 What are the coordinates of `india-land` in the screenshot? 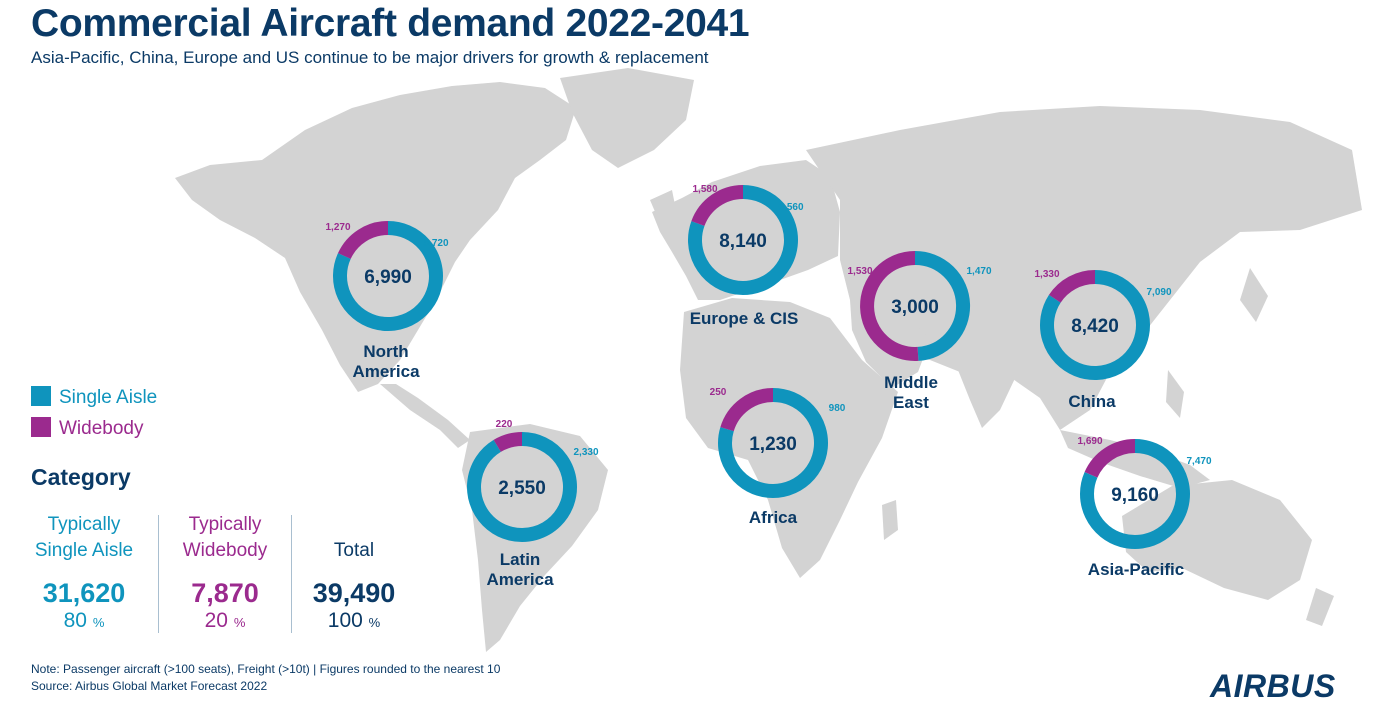 It's located at (988, 383).